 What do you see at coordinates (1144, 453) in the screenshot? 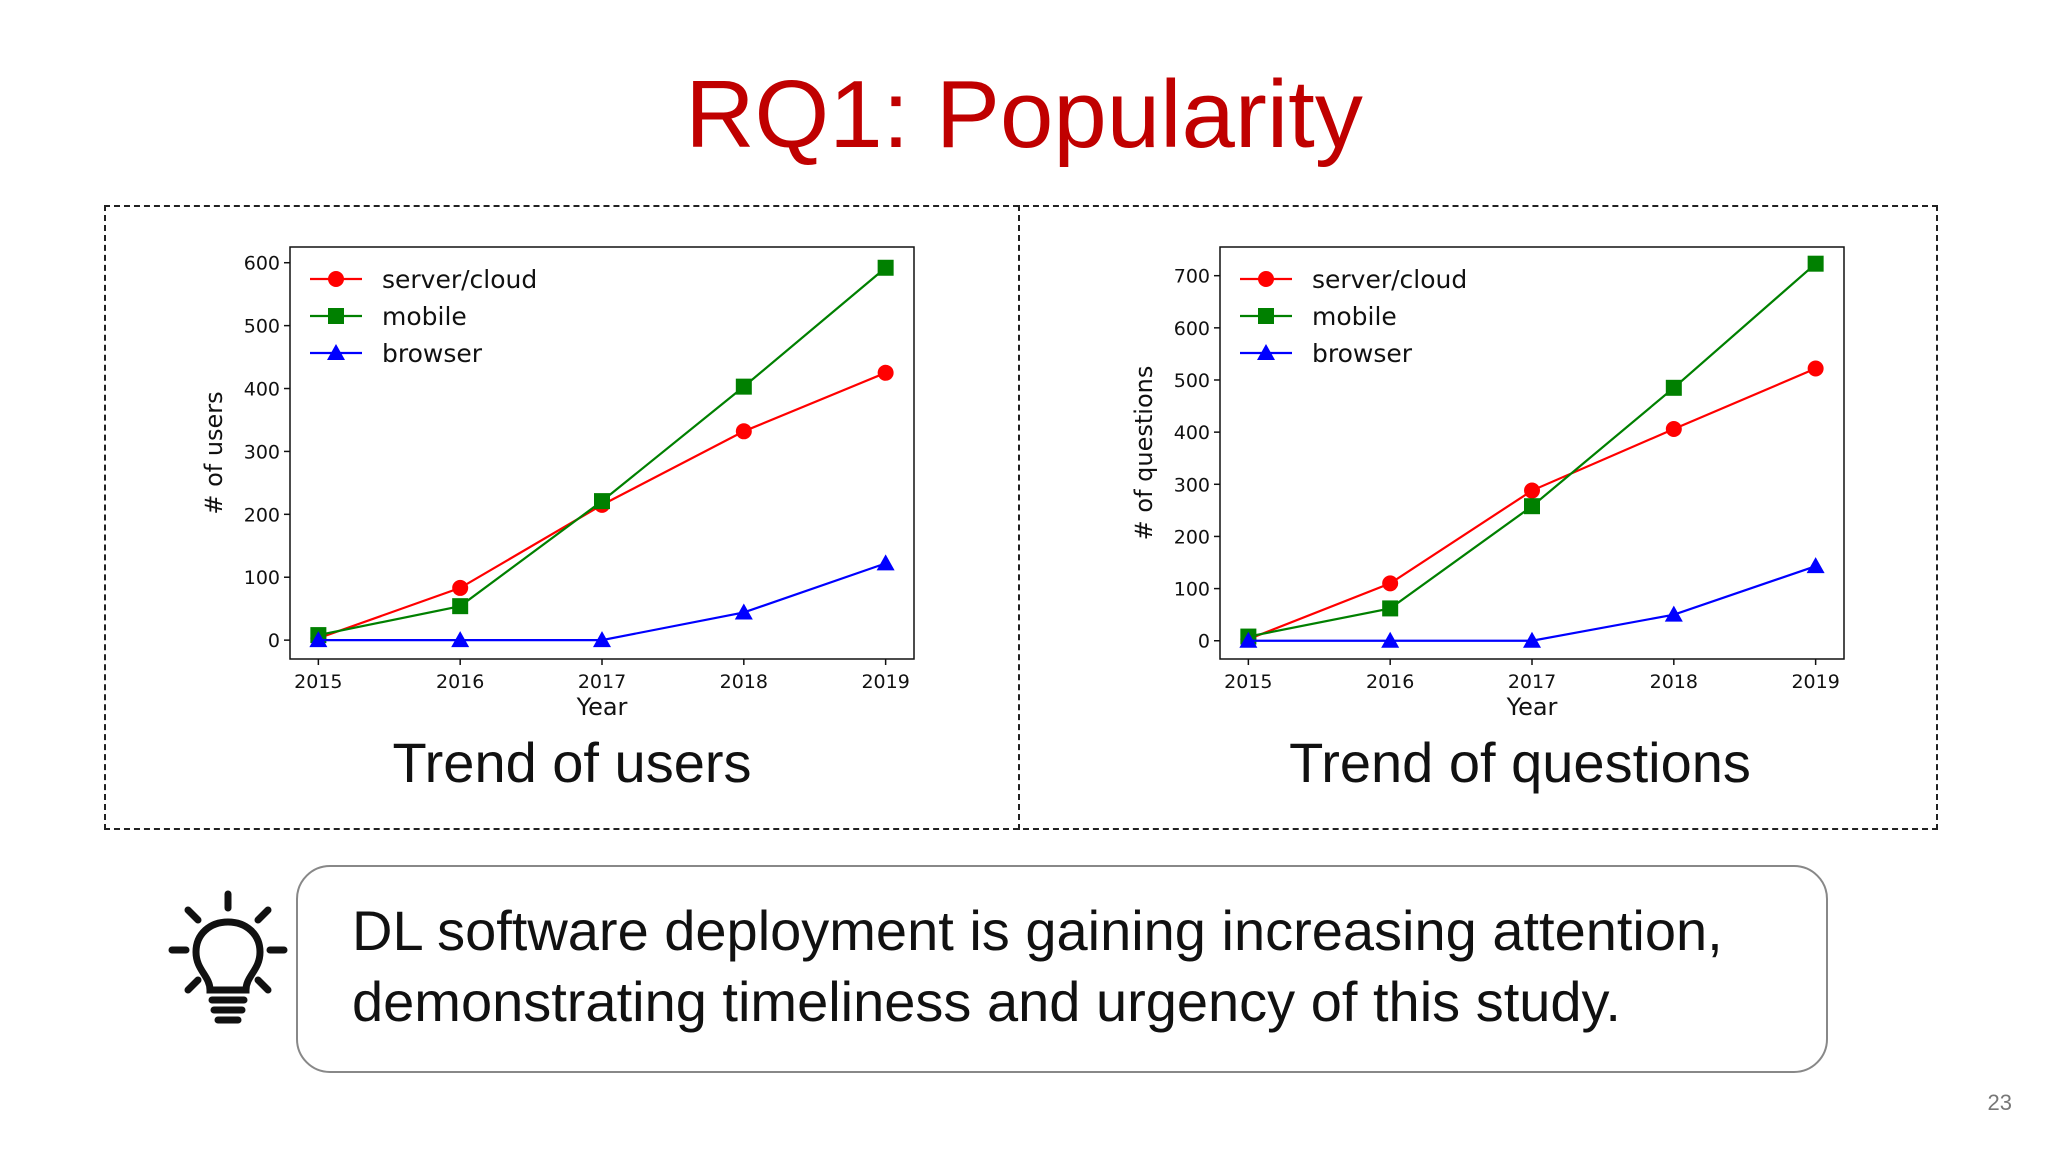
I see `y-axis-label: # of questions` at bounding box center [1144, 453].